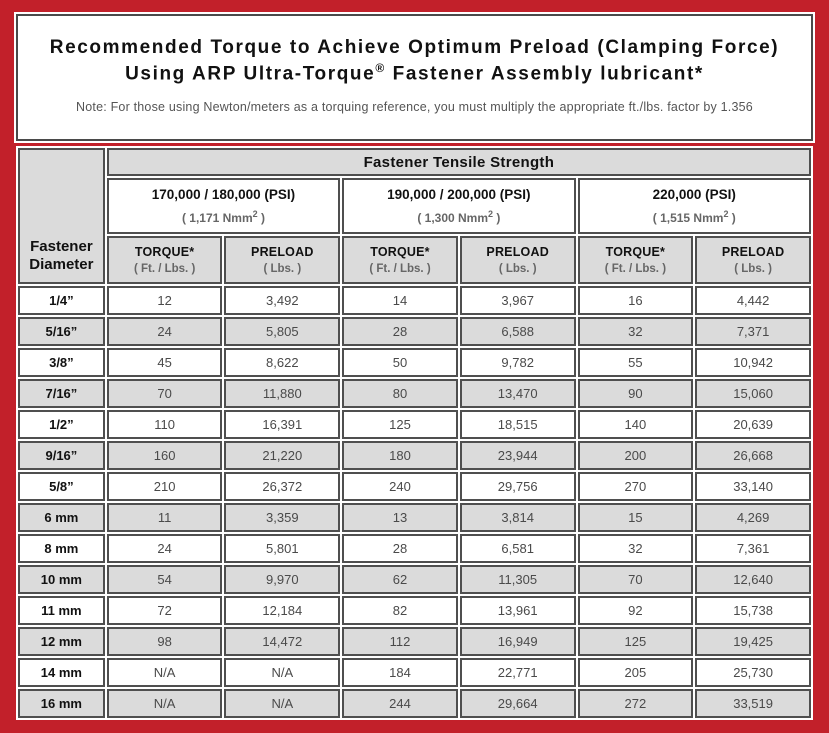 The height and width of the screenshot is (733, 829). What do you see at coordinates (61, 393) in the screenshot?
I see `diameter-cell: 7/16”` at bounding box center [61, 393].